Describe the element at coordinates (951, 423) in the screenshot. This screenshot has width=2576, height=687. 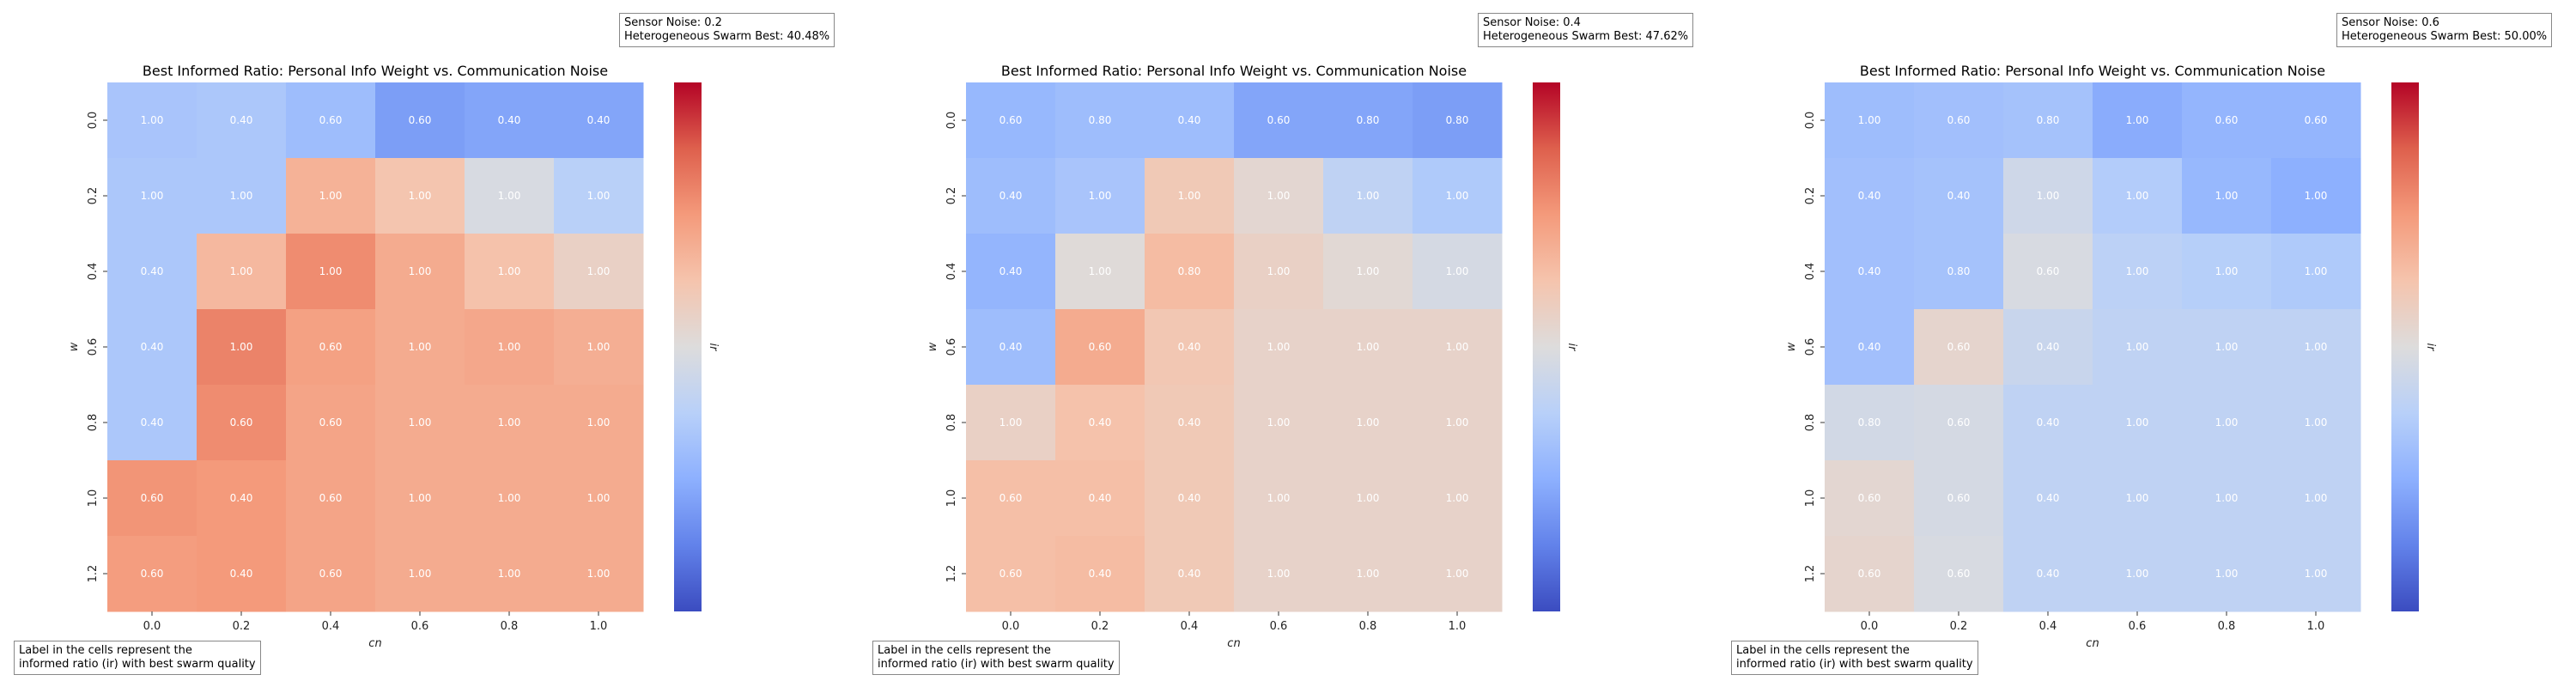
I see `y-tick-label: 0.8` at that location.